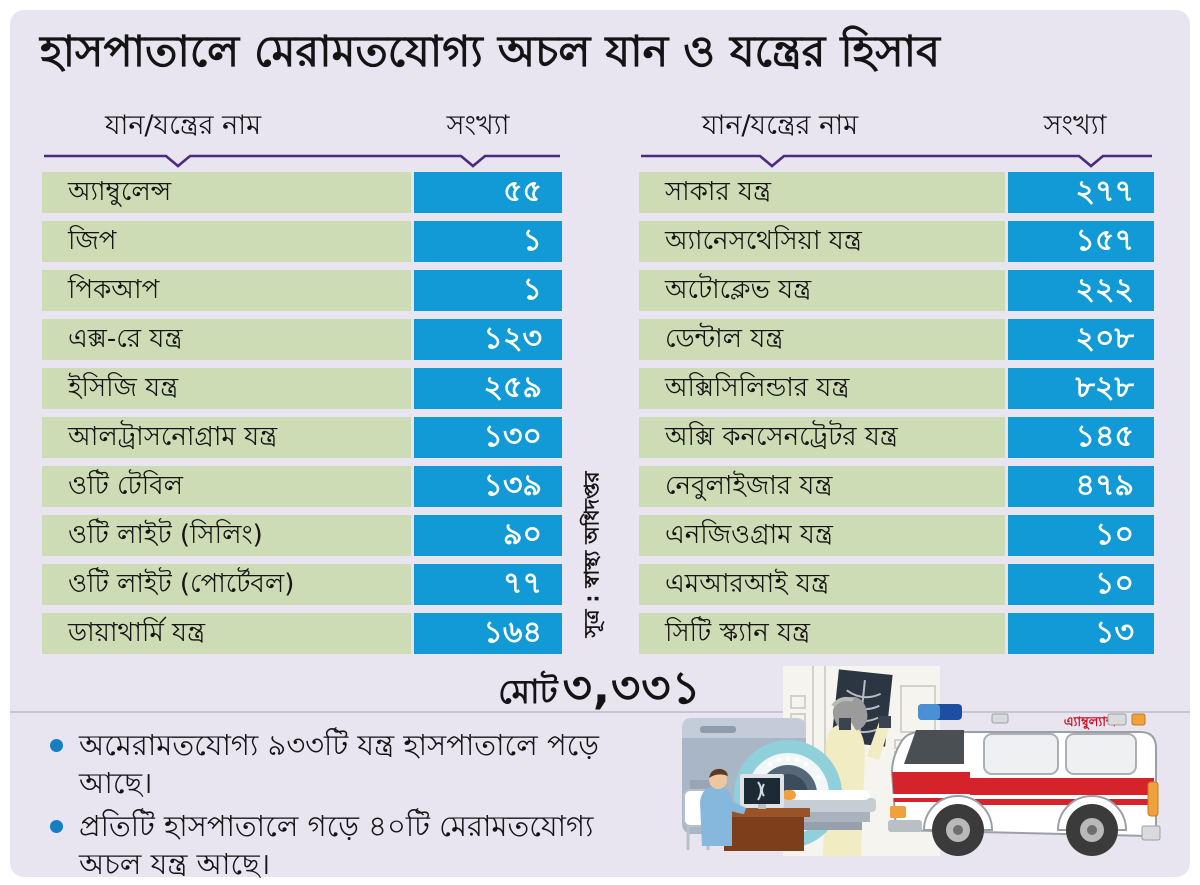  I want to click on item-count: ৭৭, so click(488, 584).